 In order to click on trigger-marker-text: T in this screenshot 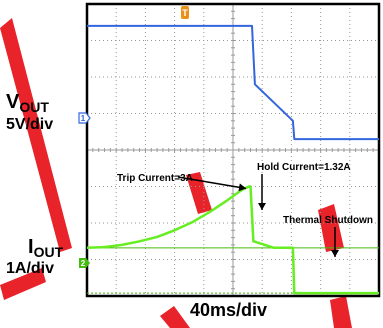, I will do `click(185, 13)`.